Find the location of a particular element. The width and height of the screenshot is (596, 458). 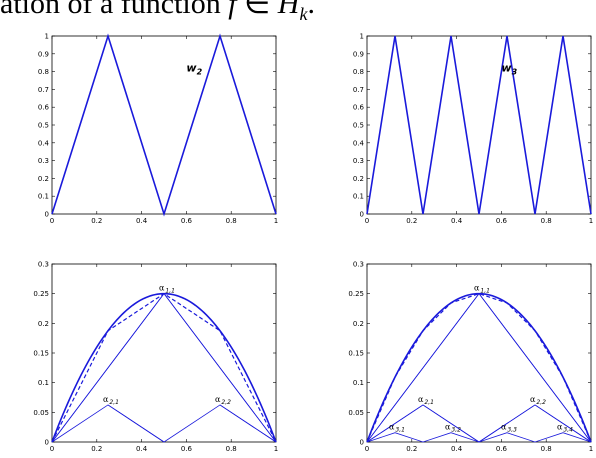

y-tick-label: 0.7 is located at coordinates (358, 90).